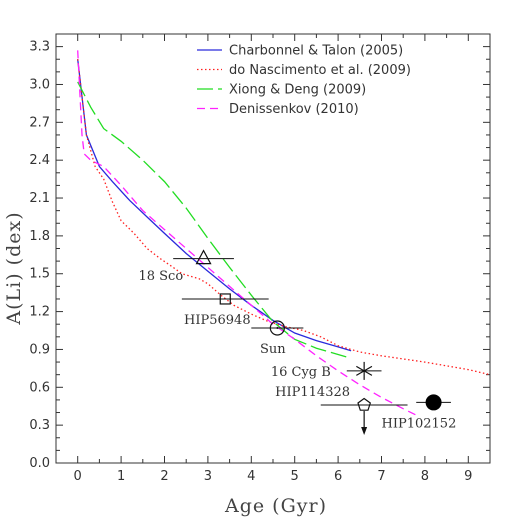 The image size is (518, 518). What do you see at coordinates (341, 410) in the screenshot?
I see `star-point-5: HIP114328` at bounding box center [341, 410].